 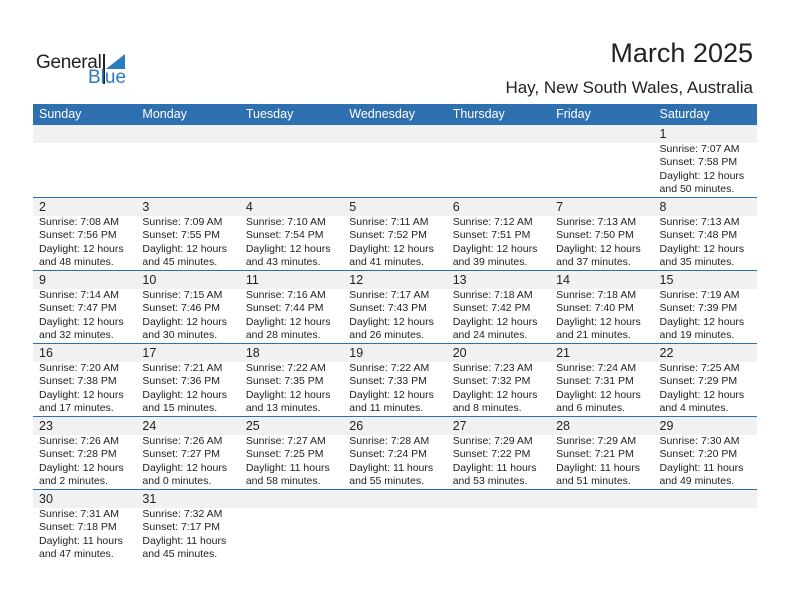 I want to click on sunset-text: Sunset: 7:55 PM, so click(x=181, y=235).